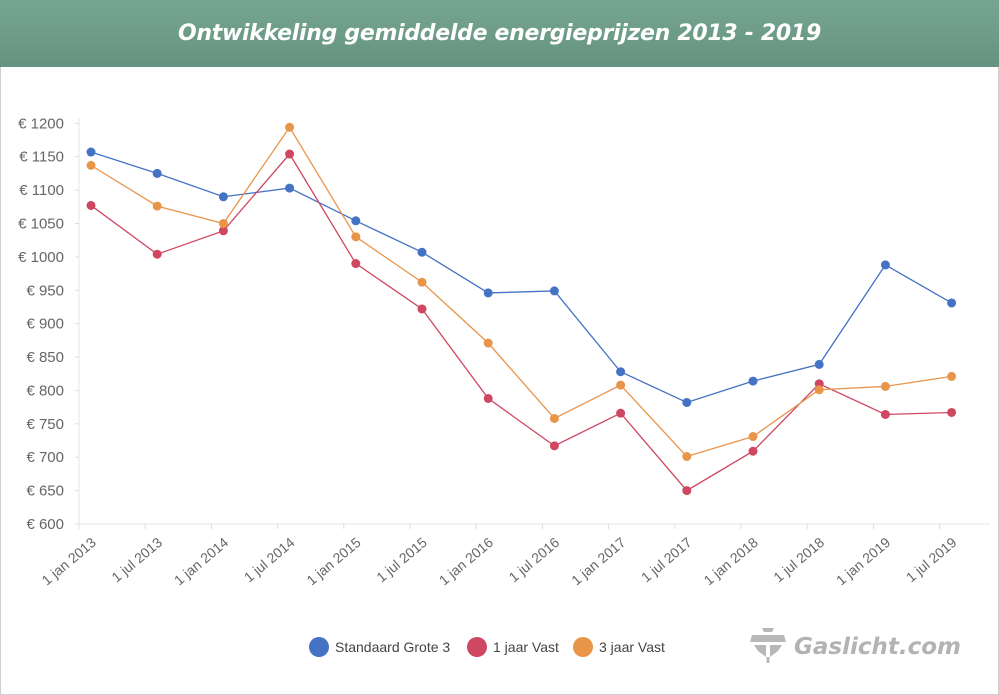  I want to click on y-tick-label: € 1000, so click(41, 257).